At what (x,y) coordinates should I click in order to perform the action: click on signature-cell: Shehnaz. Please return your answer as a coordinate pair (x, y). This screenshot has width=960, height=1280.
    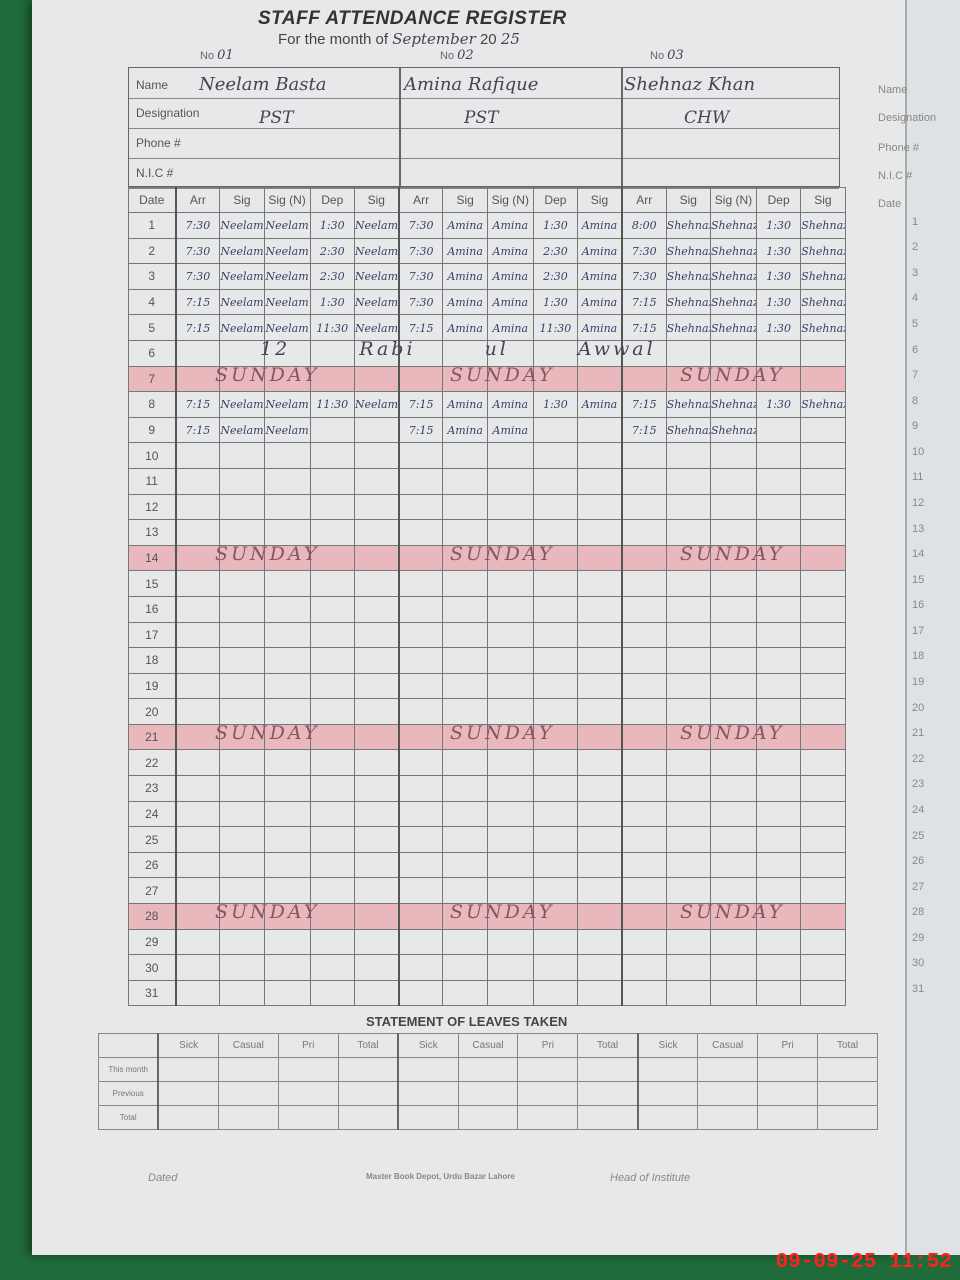
    Looking at the image, I should click on (688, 251).